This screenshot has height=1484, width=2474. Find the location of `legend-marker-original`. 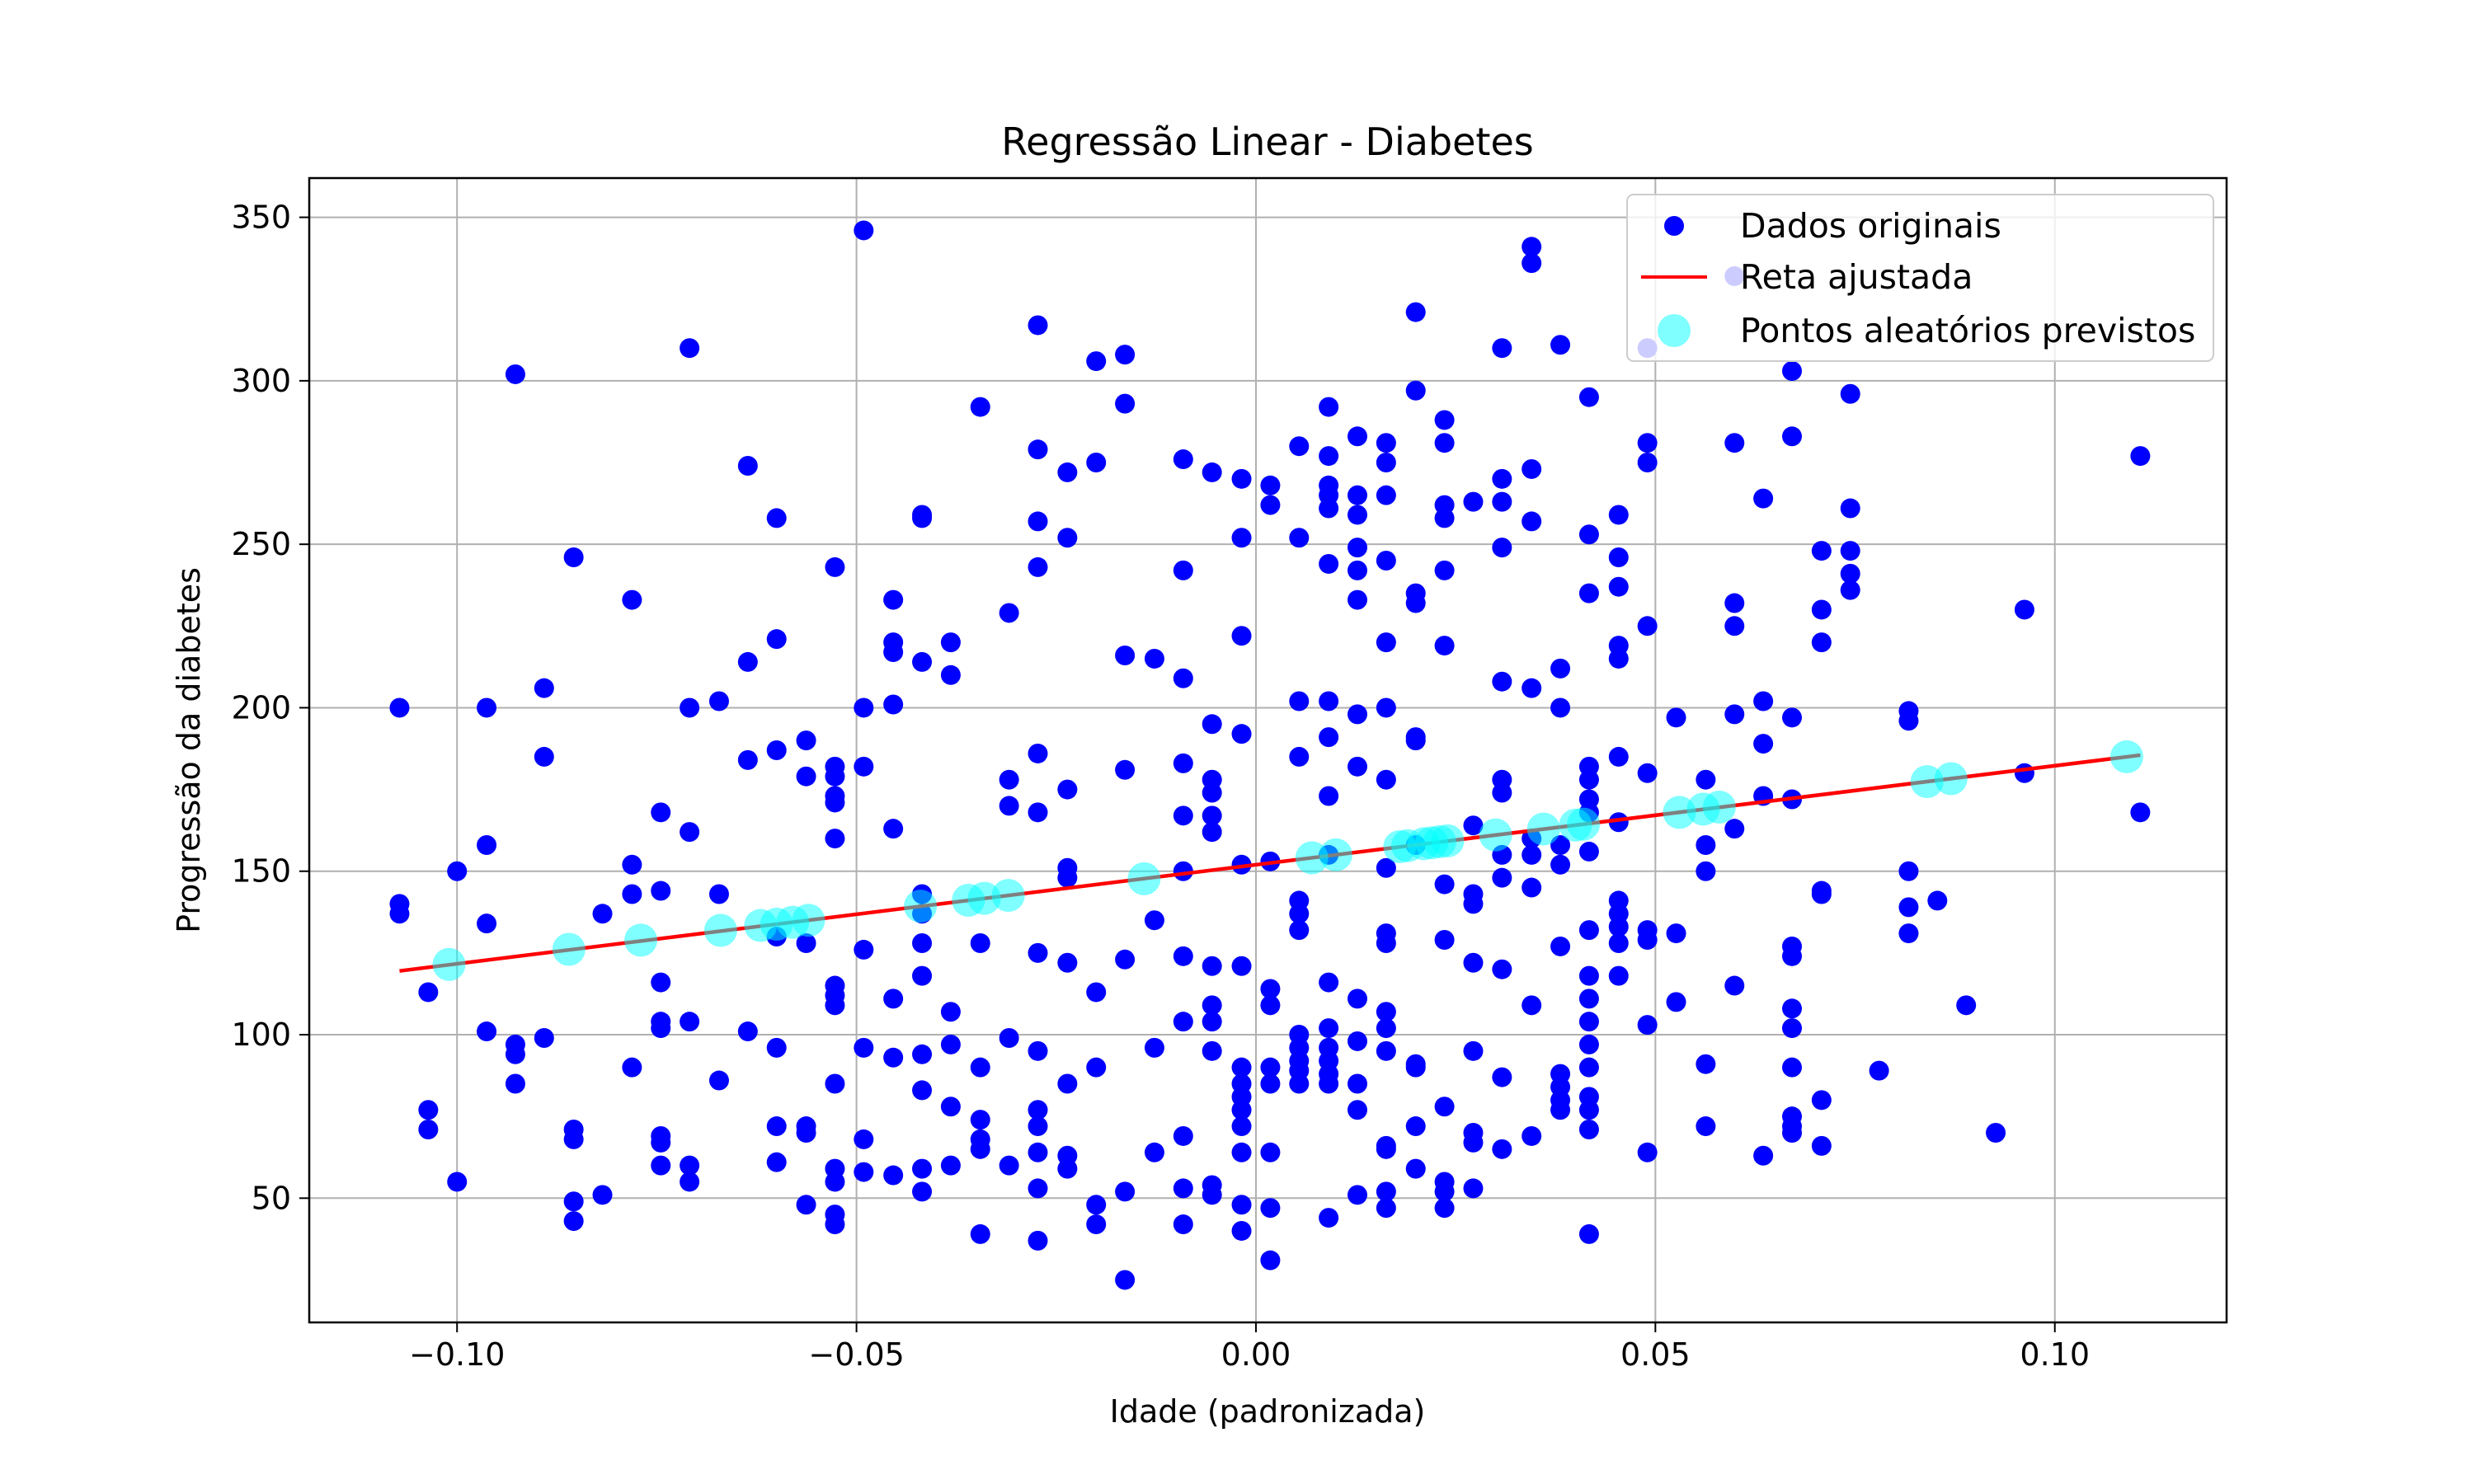

legend-marker-original is located at coordinates (1674, 226).